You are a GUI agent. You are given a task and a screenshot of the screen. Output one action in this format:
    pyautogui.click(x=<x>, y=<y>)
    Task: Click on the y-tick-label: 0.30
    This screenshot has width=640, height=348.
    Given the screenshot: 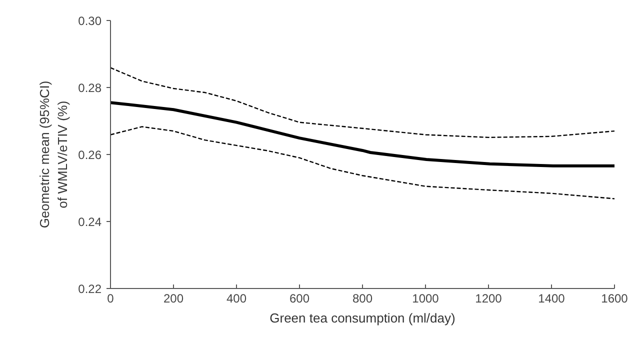 What is the action you would take?
    pyautogui.click(x=90, y=21)
    